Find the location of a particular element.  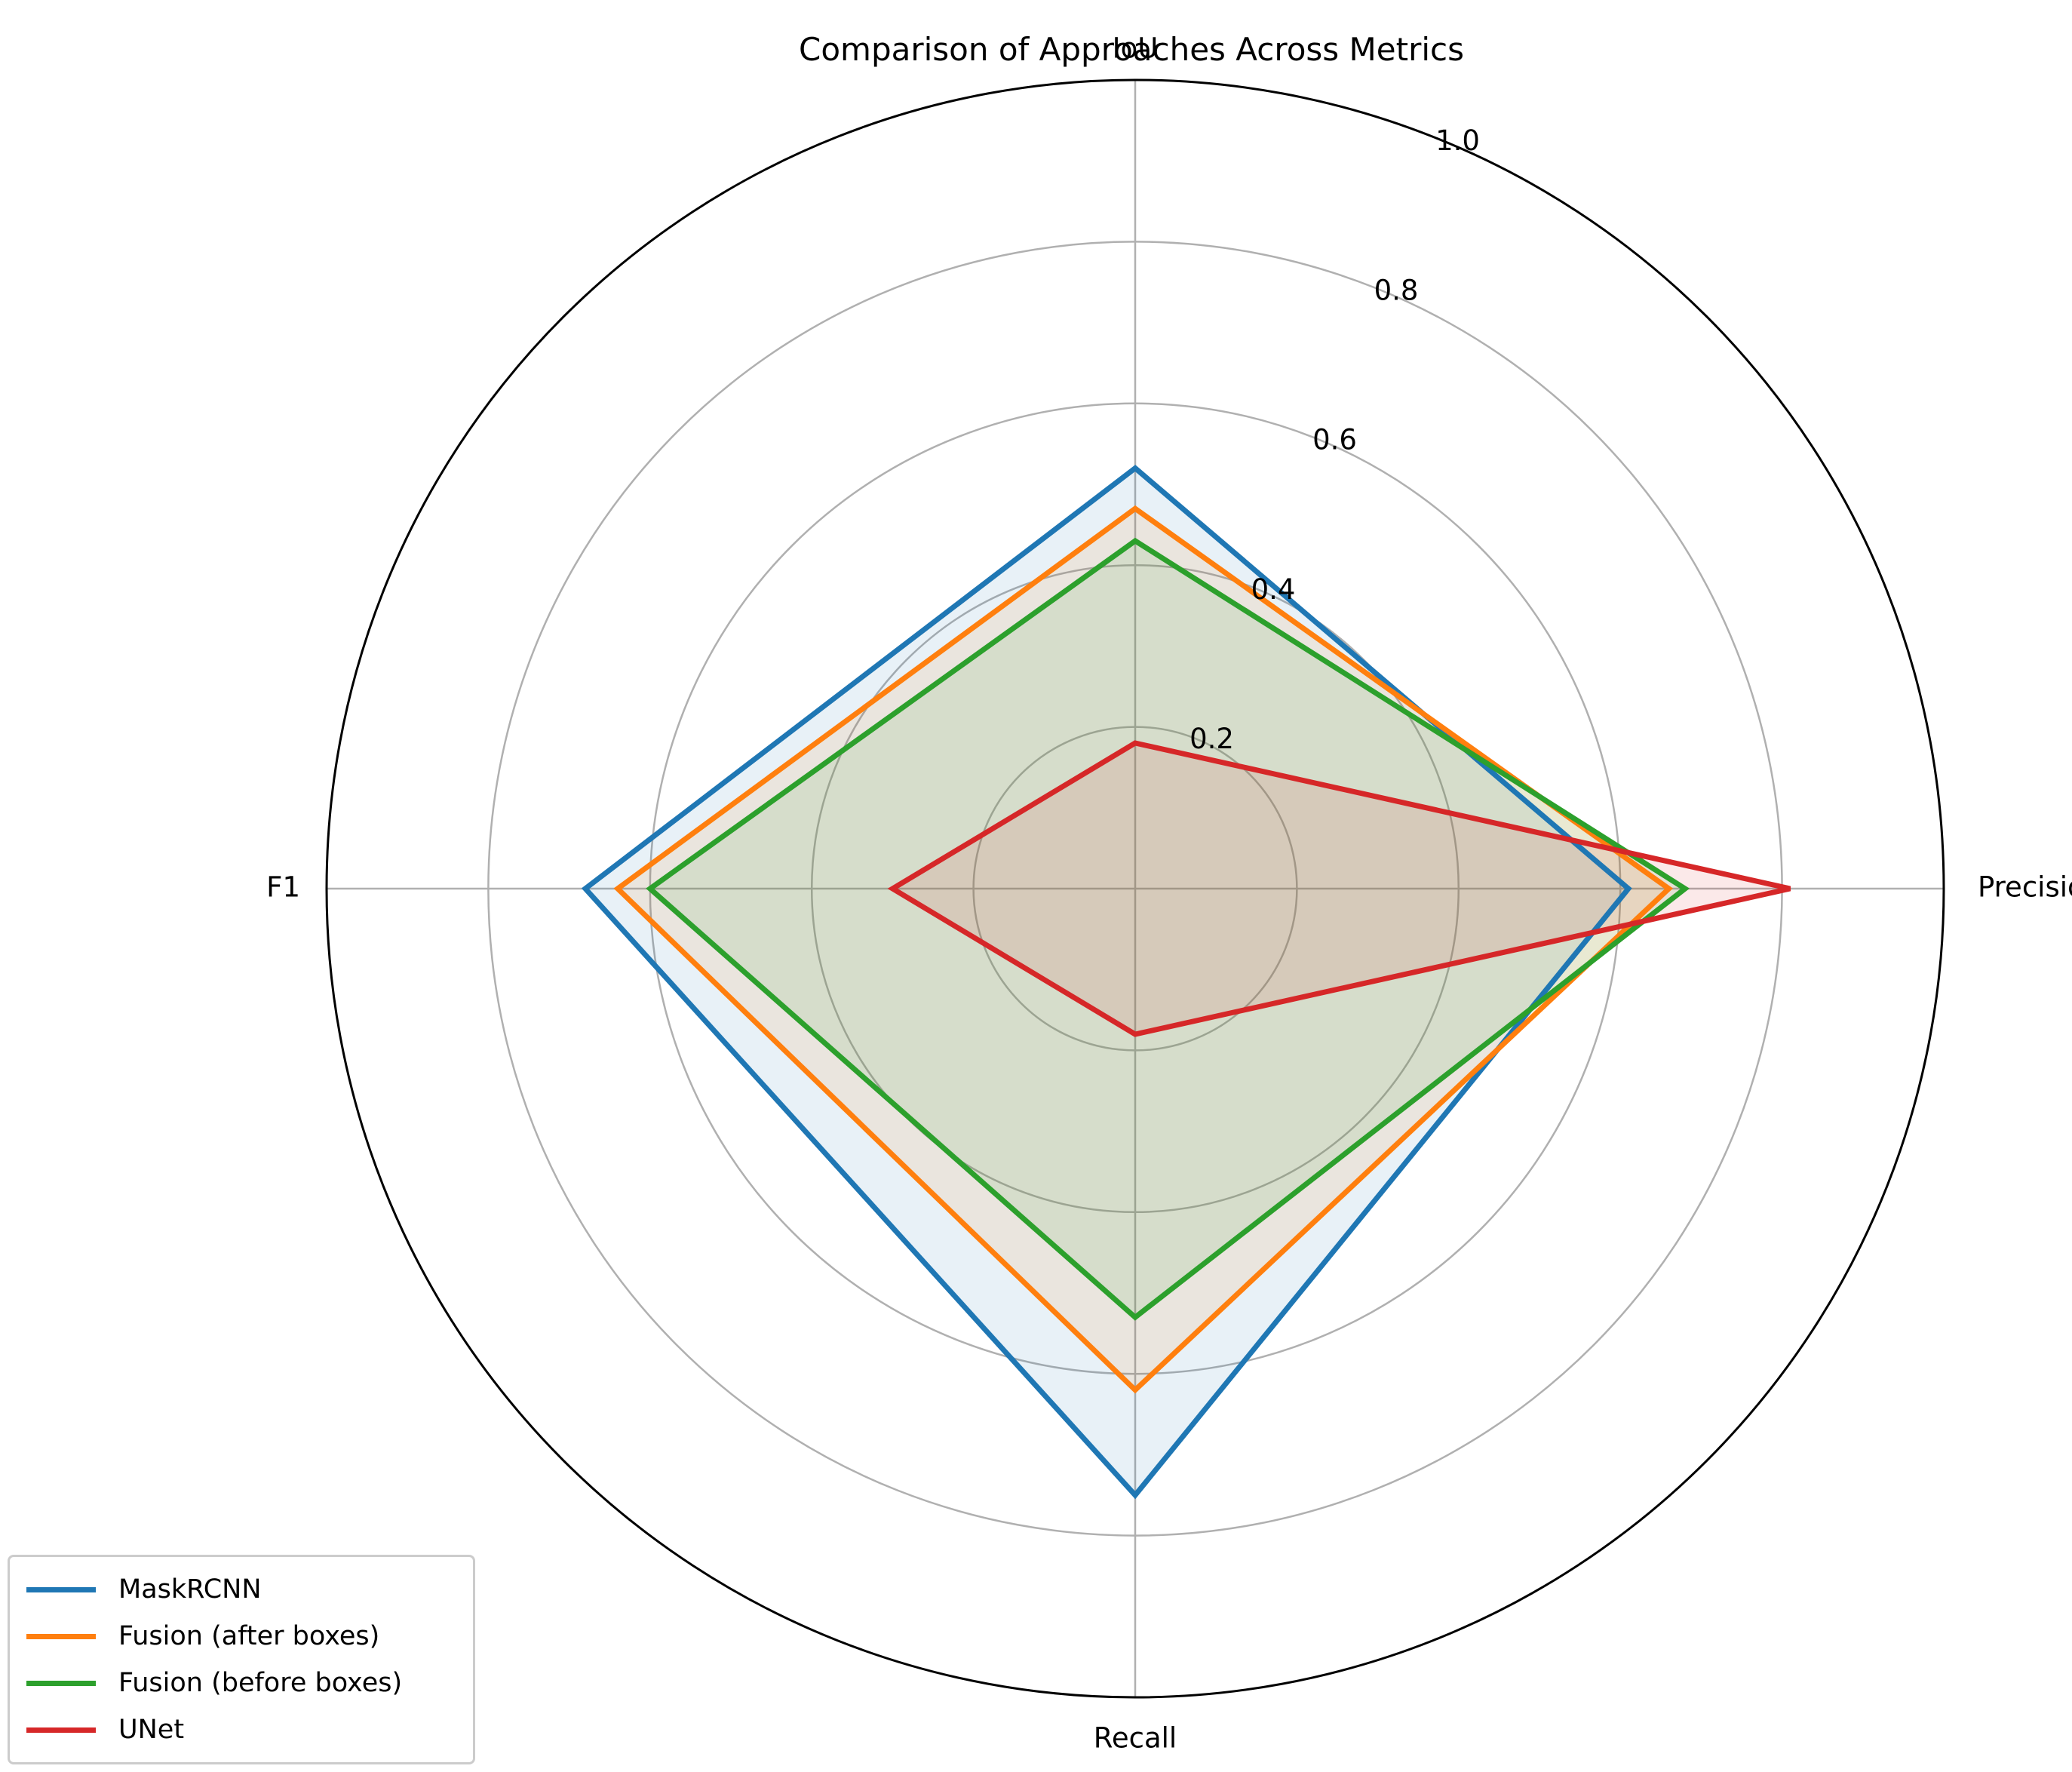

legend-item: Fusion (after boxes) is located at coordinates (249, 1637).